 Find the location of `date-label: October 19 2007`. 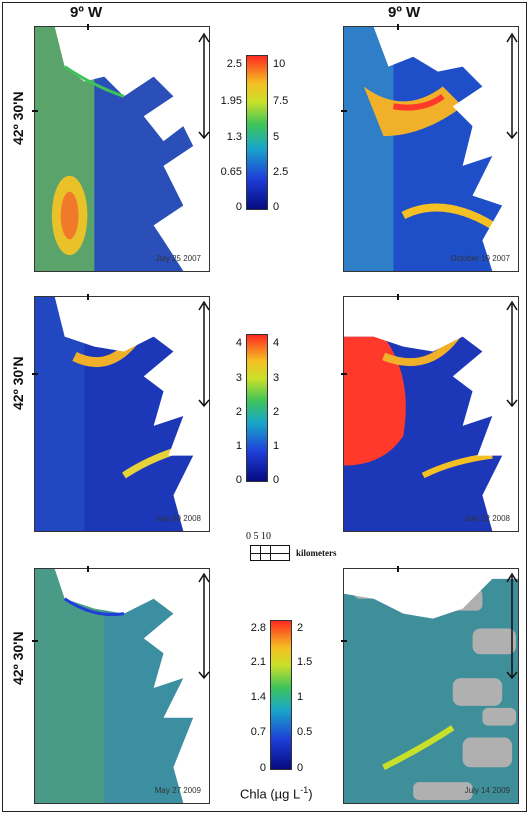

date-label: October 19 2007 is located at coordinates (480, 258).